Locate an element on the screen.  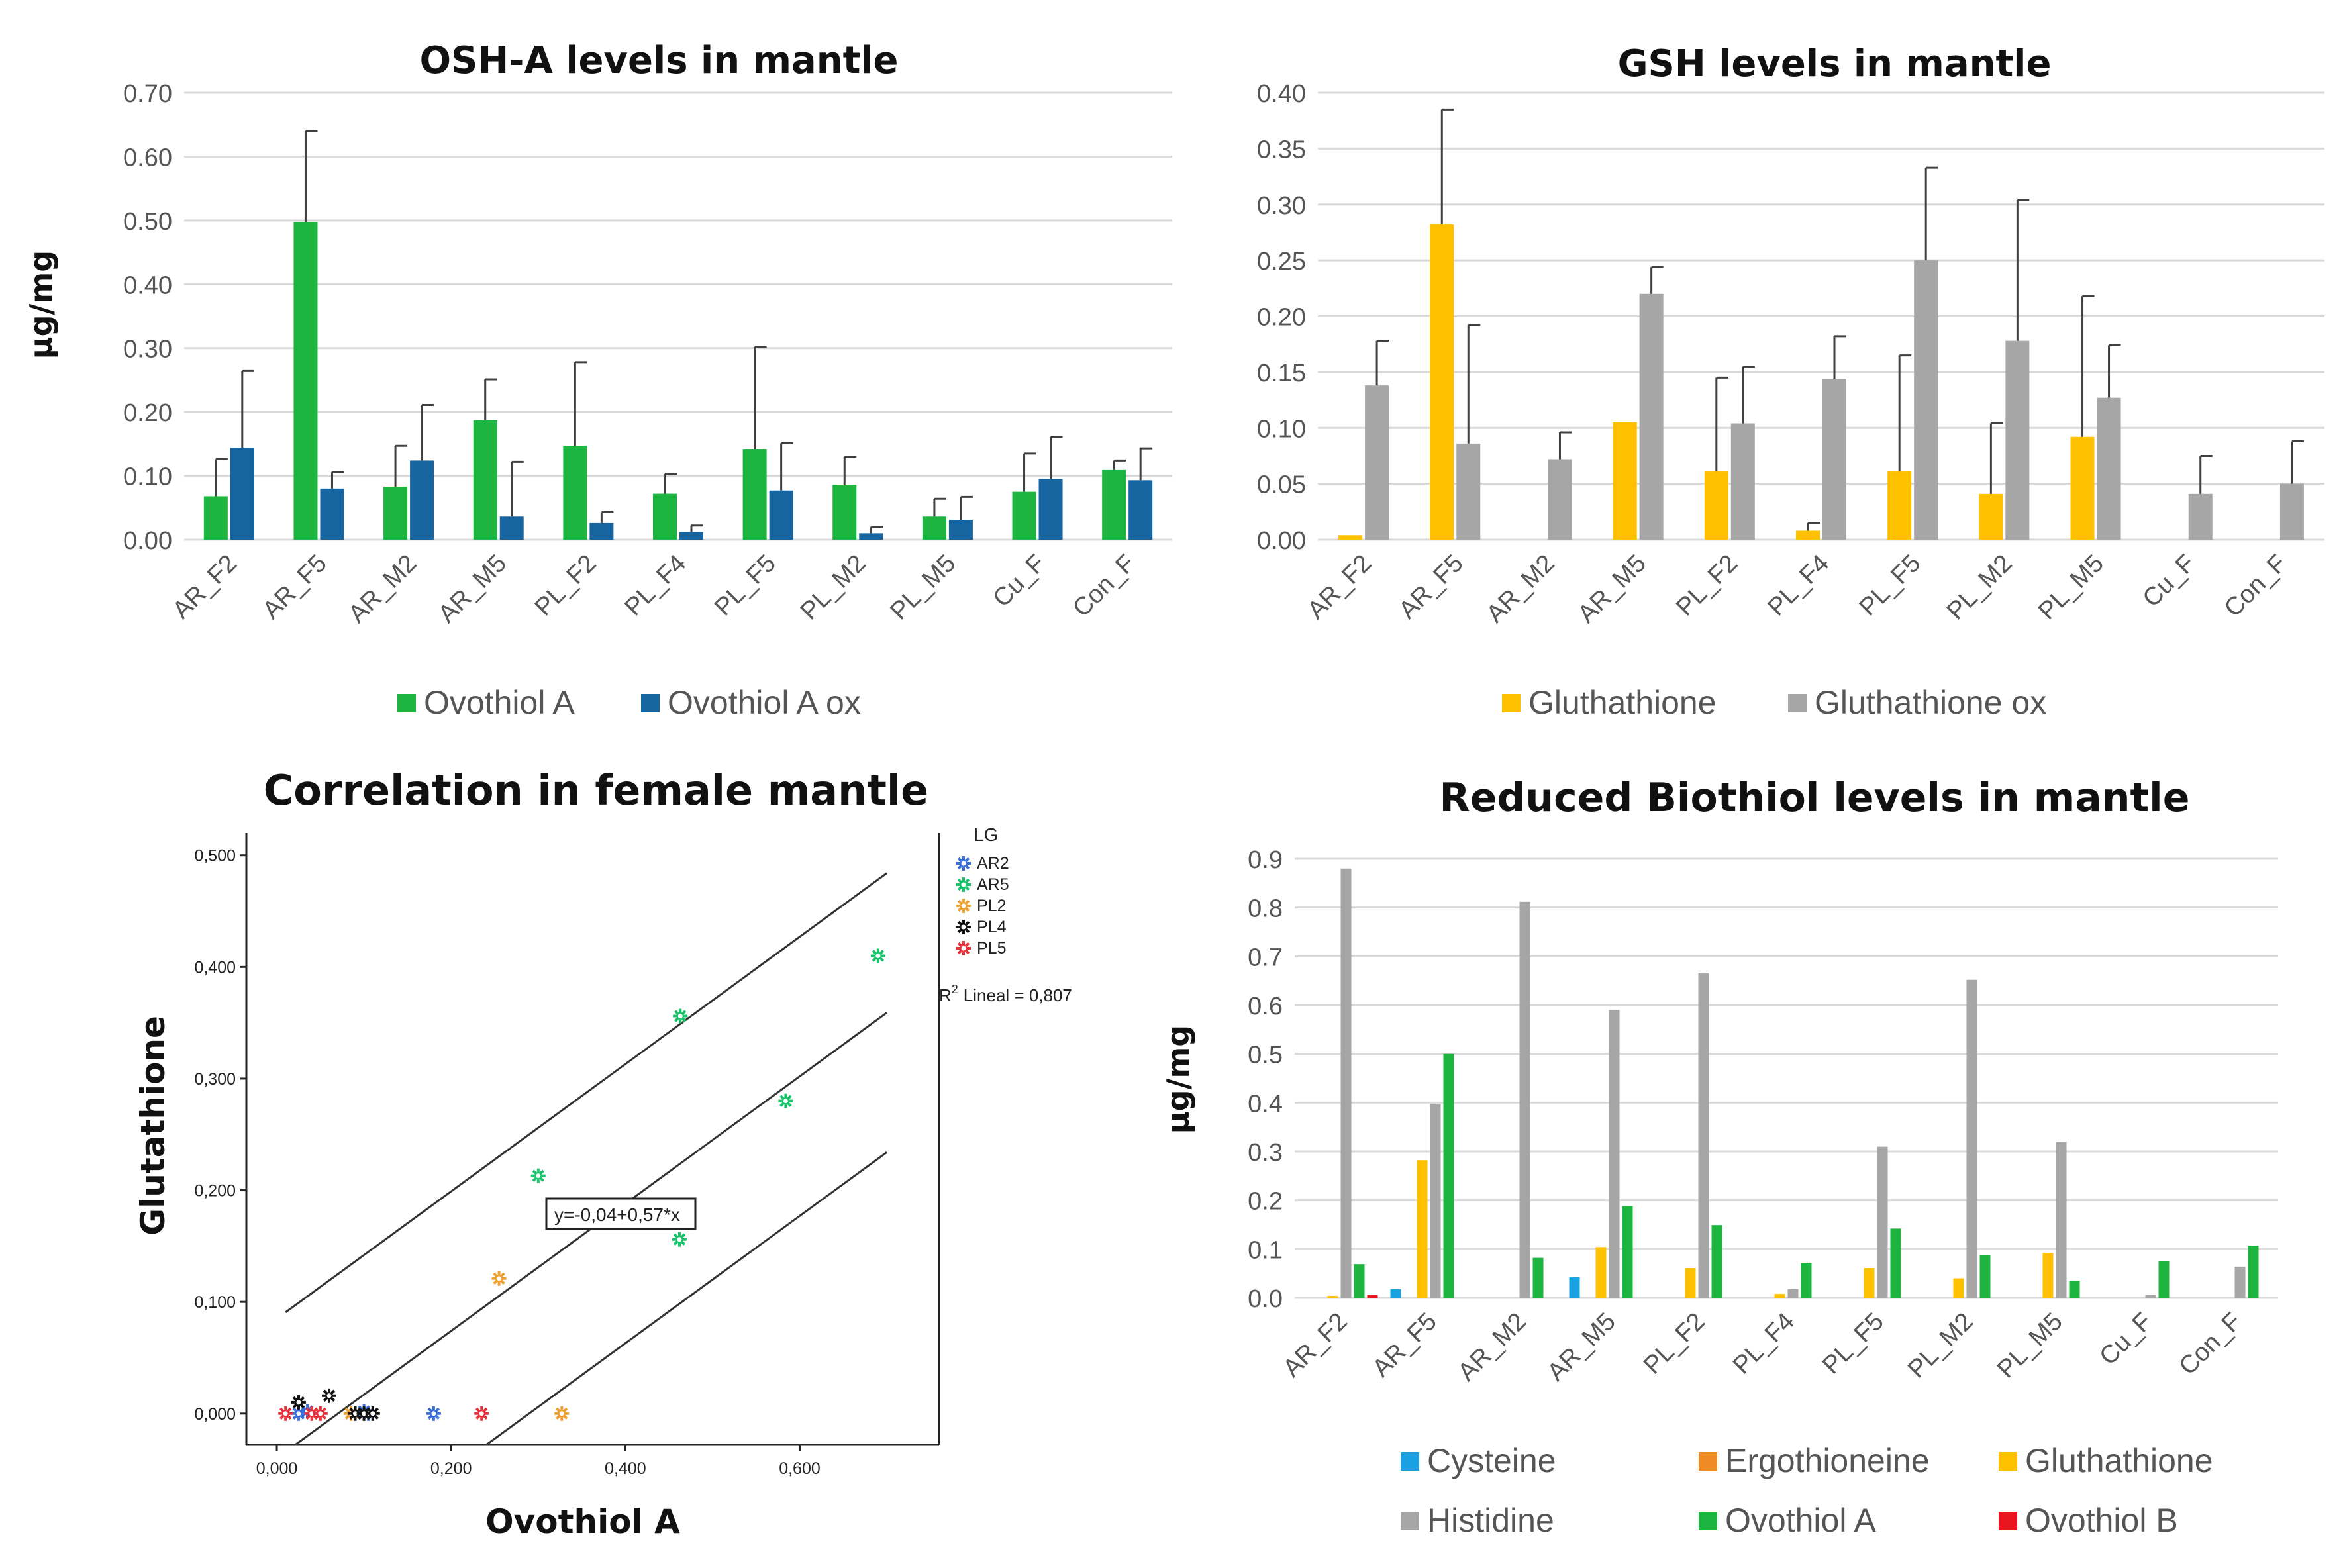
y-tick-label-2: 0.2 is located at coordinates (1265, 1202).